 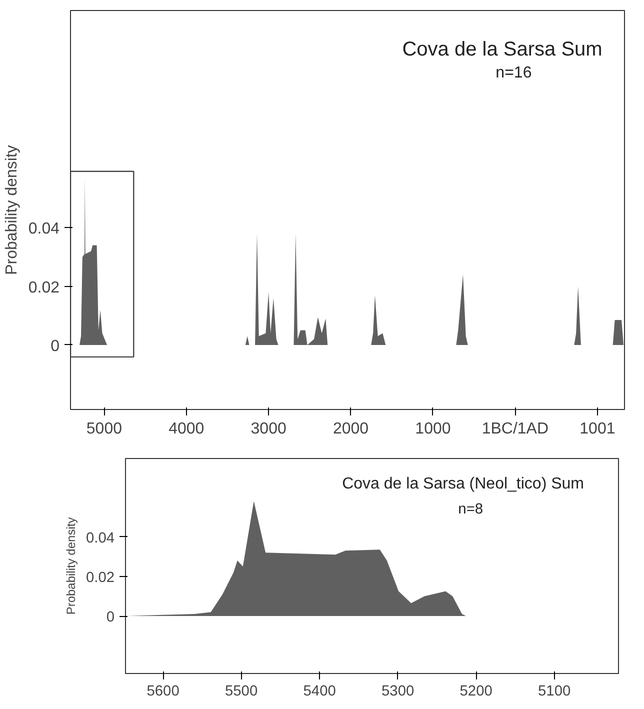 What do you see at coordinates (398, 692) in the screenshot?
I see `x-tick-label: 5300` at bounding box center [398, 692].